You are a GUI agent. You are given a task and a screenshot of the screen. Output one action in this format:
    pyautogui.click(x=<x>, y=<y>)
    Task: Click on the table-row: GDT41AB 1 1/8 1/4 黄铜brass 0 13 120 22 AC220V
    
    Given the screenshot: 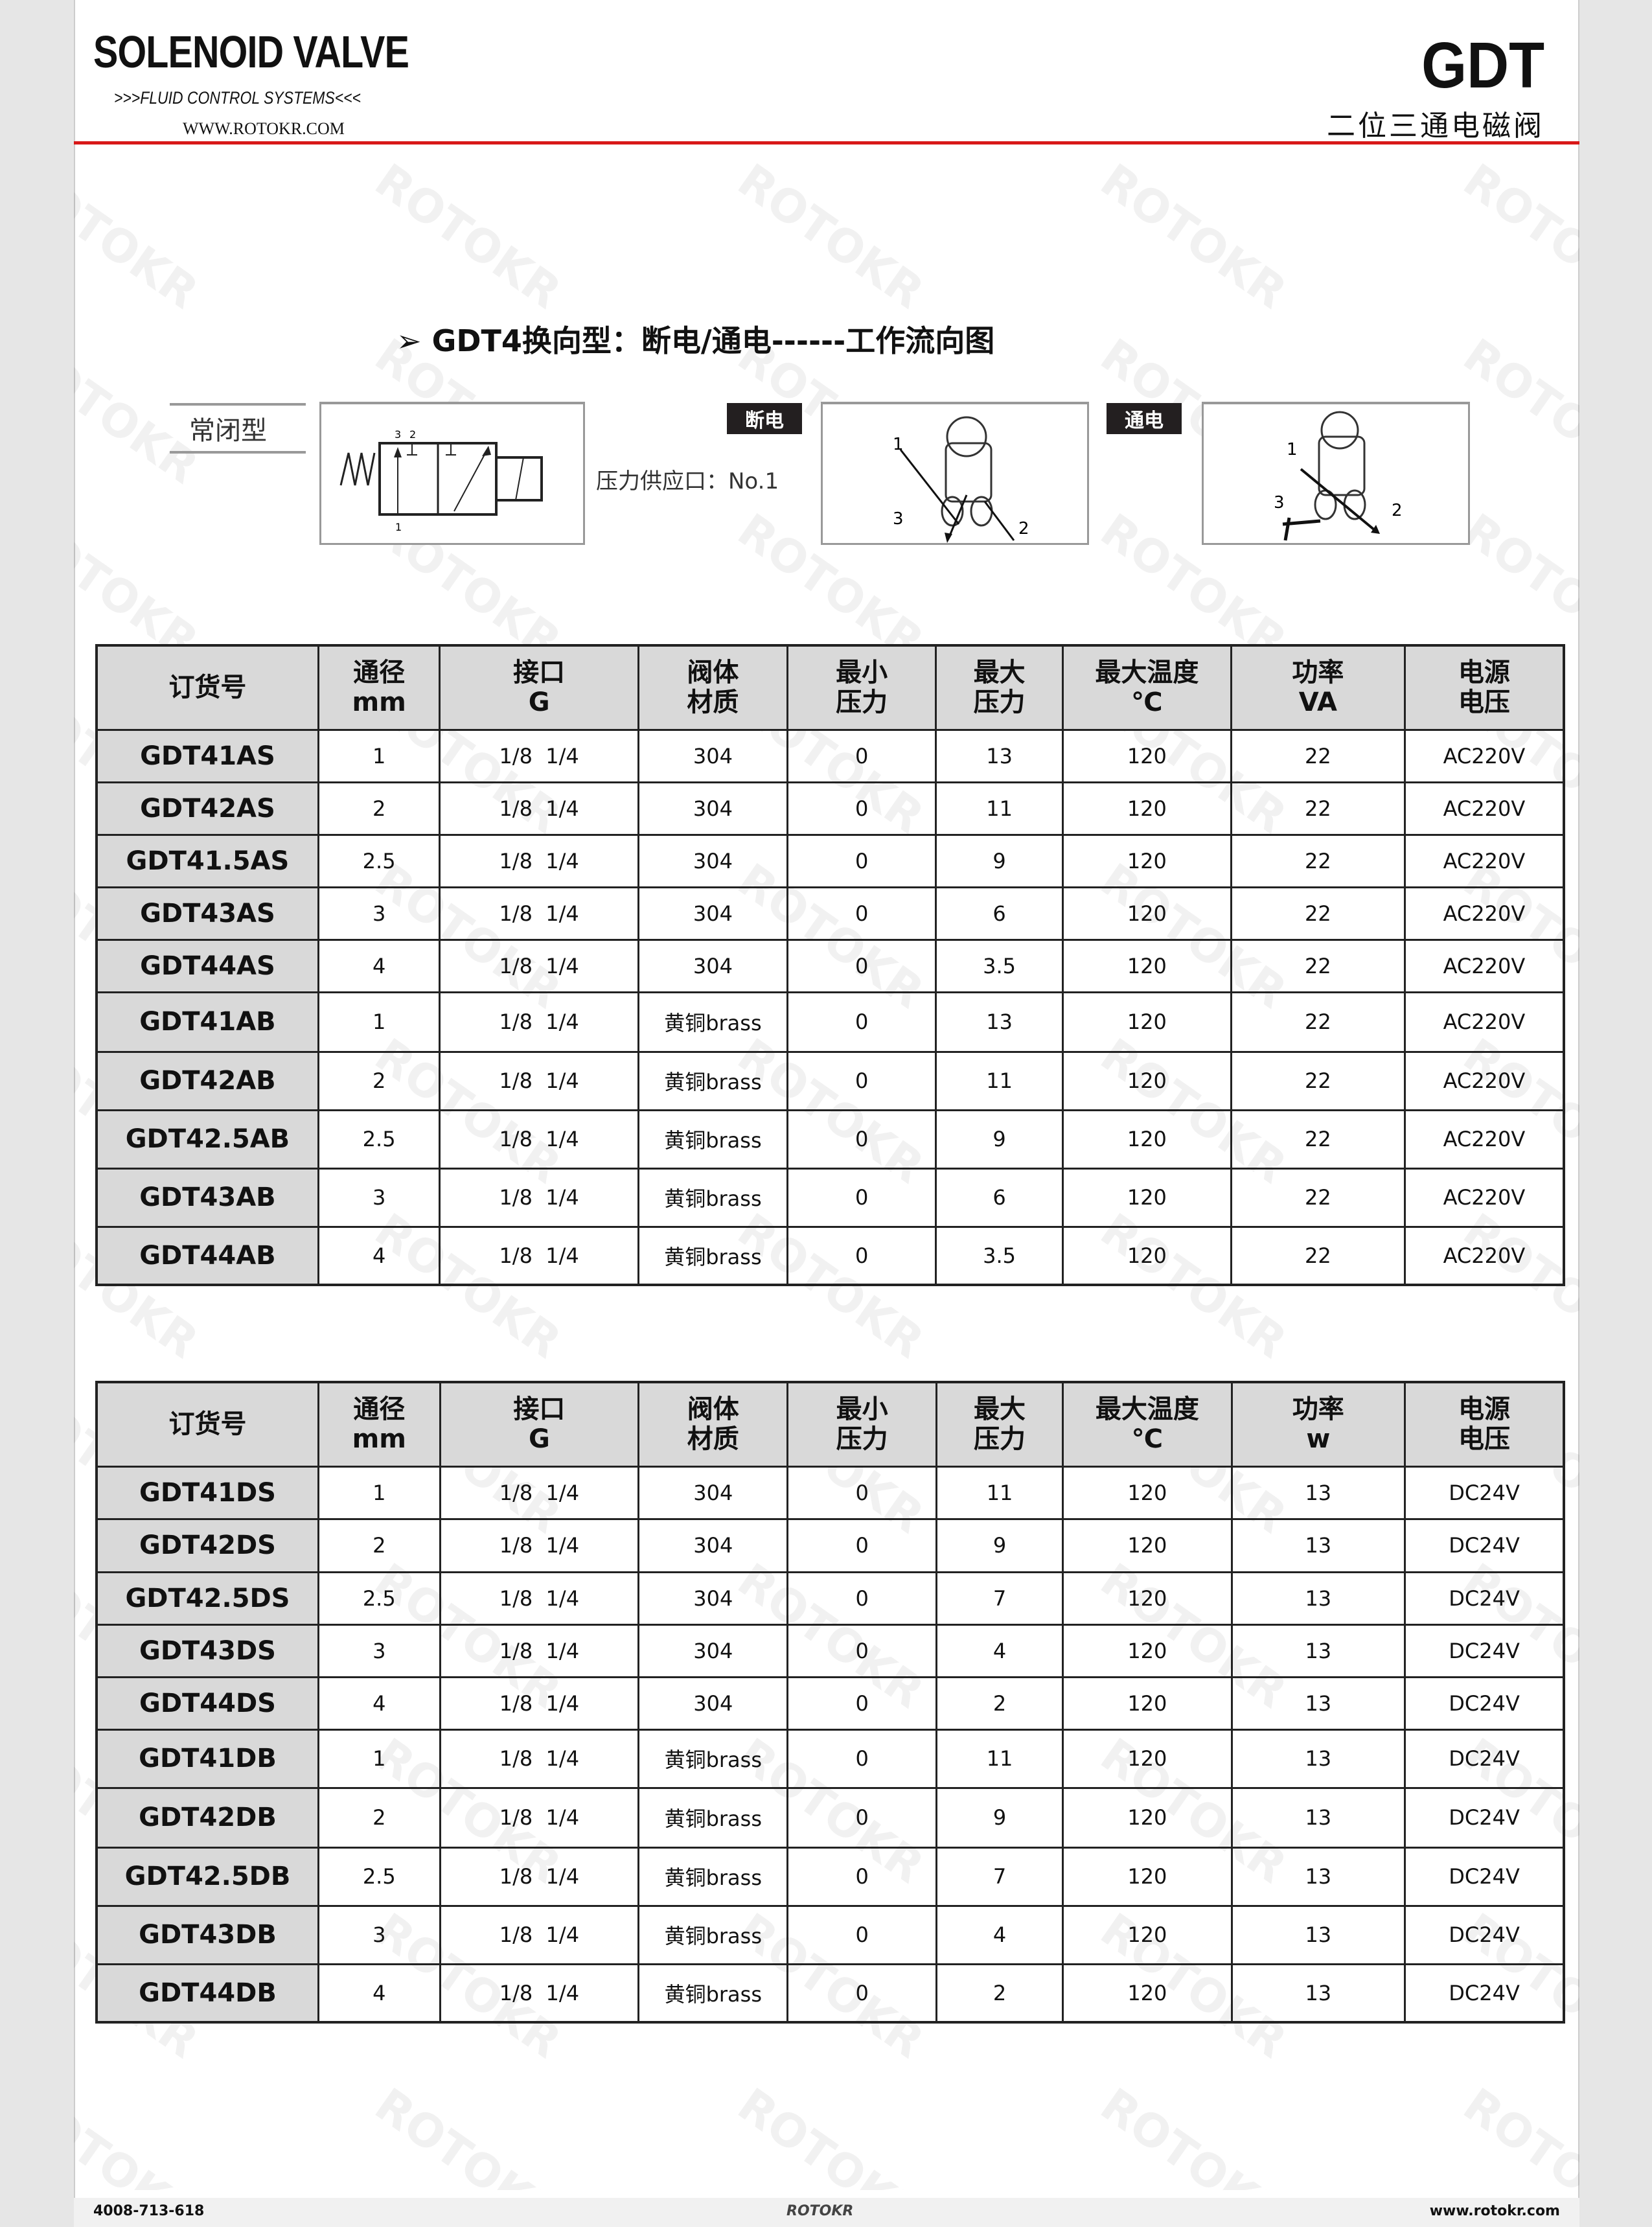 What is the action you would take?
    pyautogui.click(x=830, y=1022)
    